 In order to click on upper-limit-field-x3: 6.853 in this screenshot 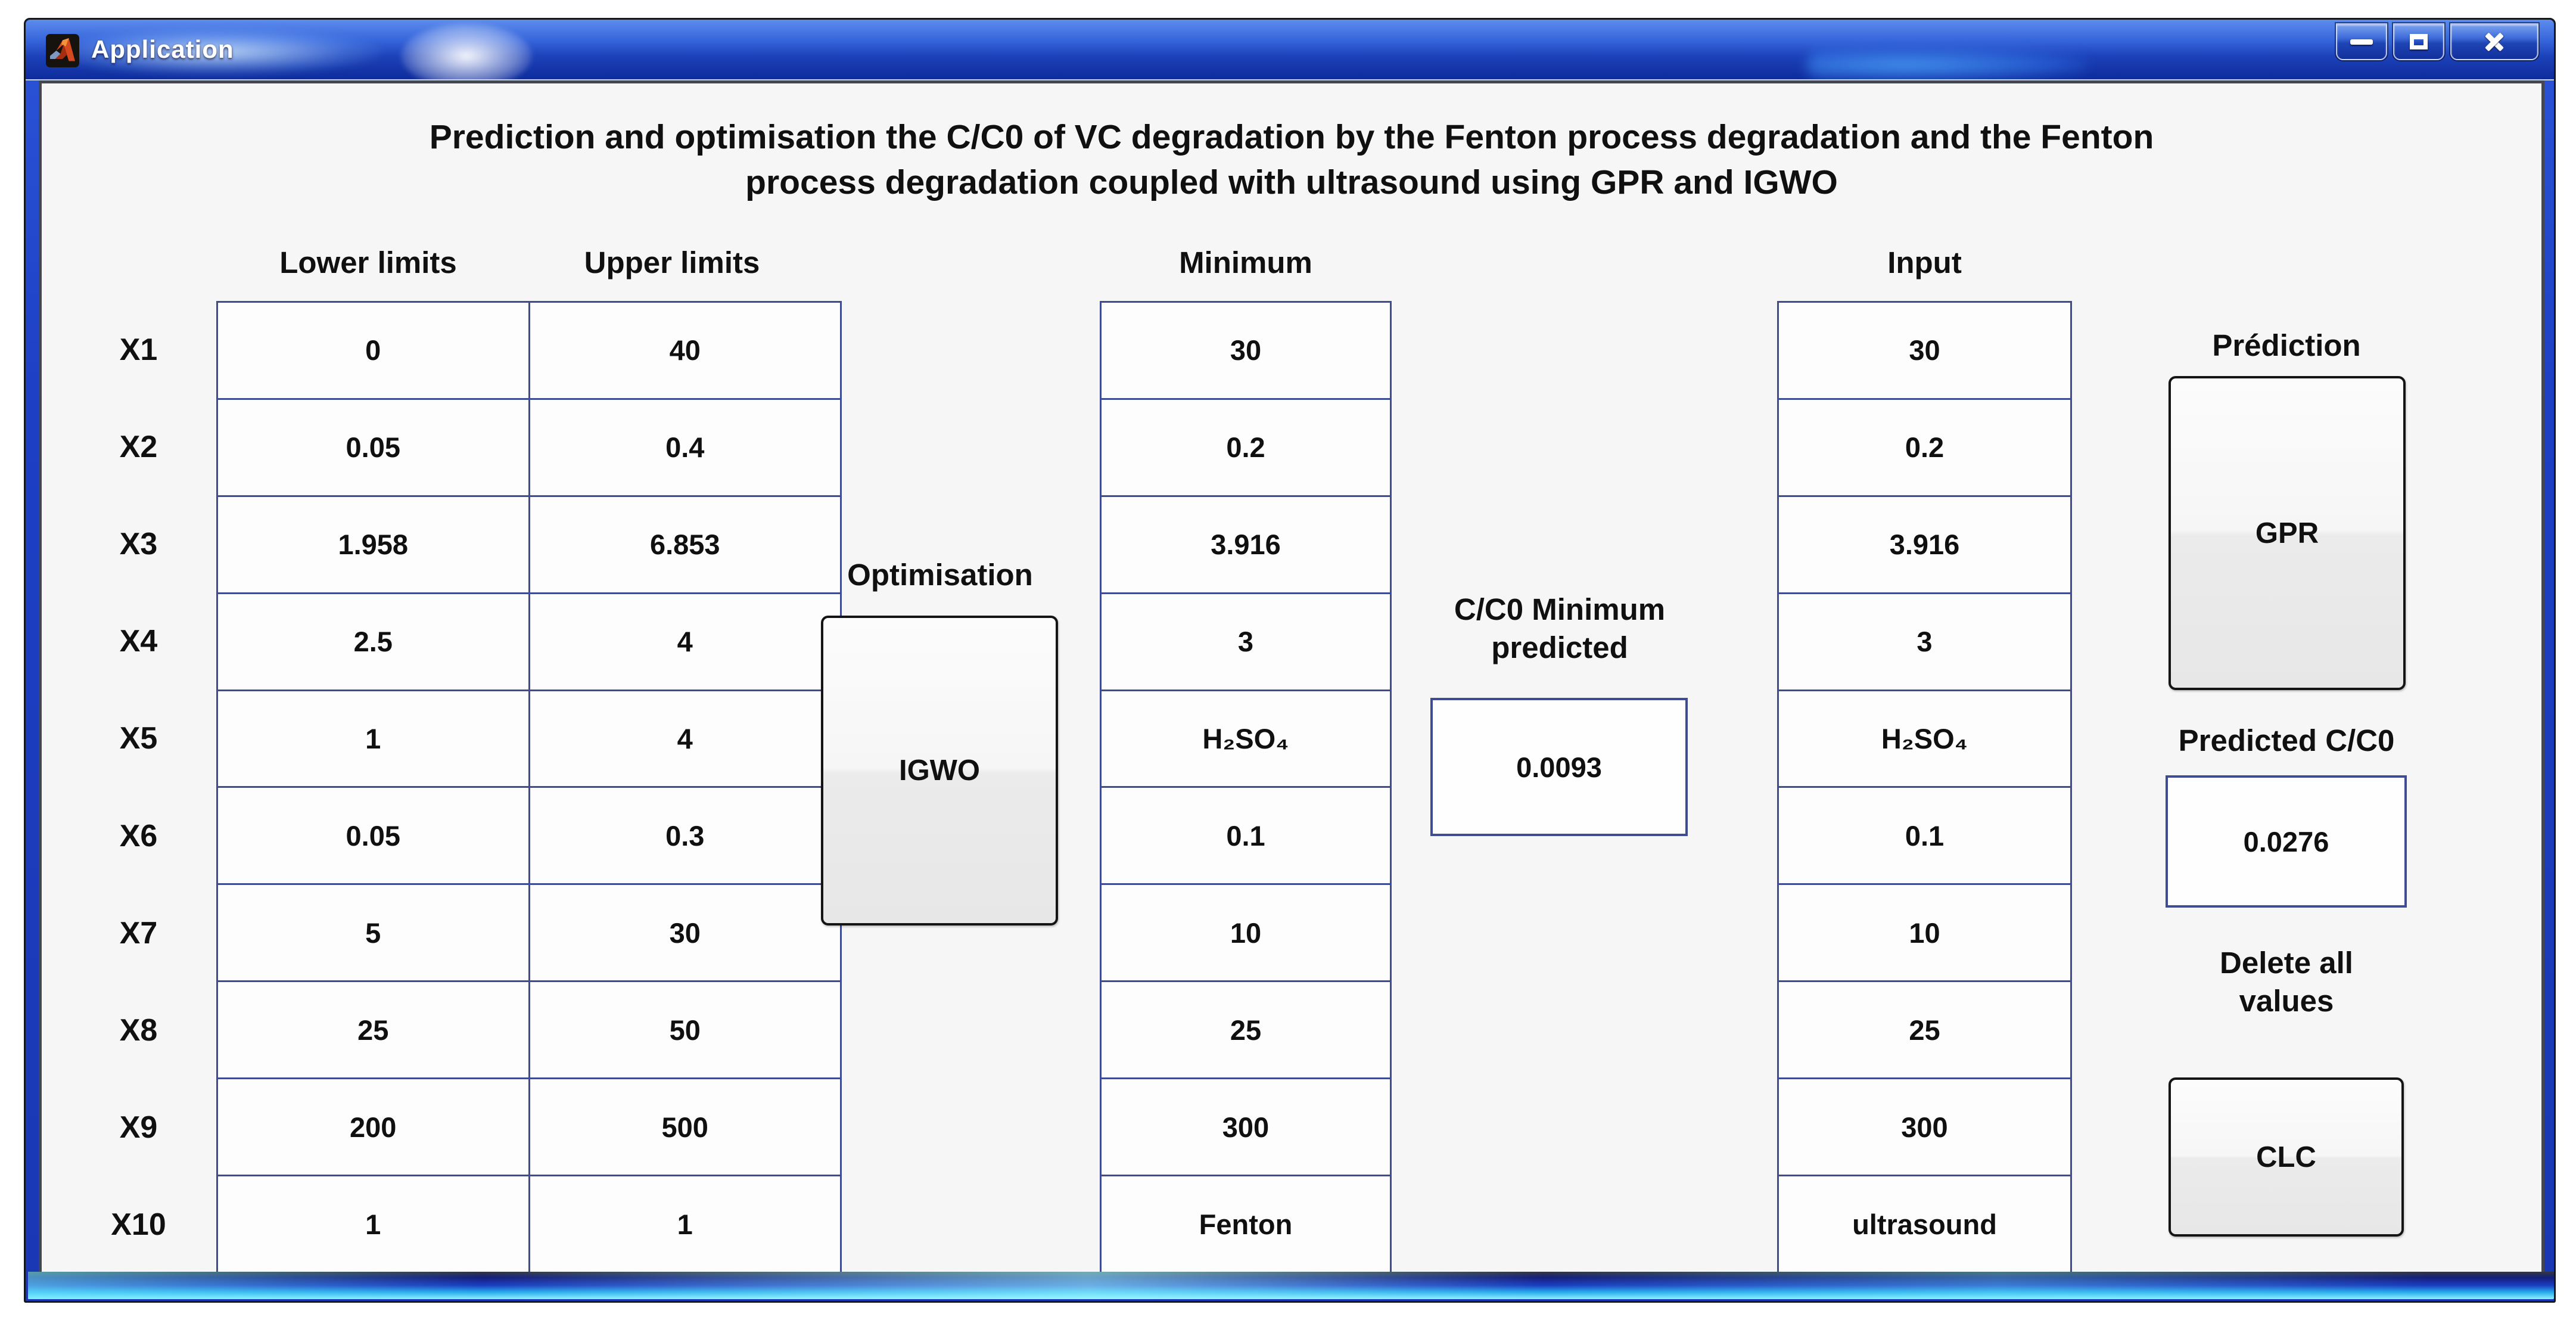, I will do `click(685, 544)`.